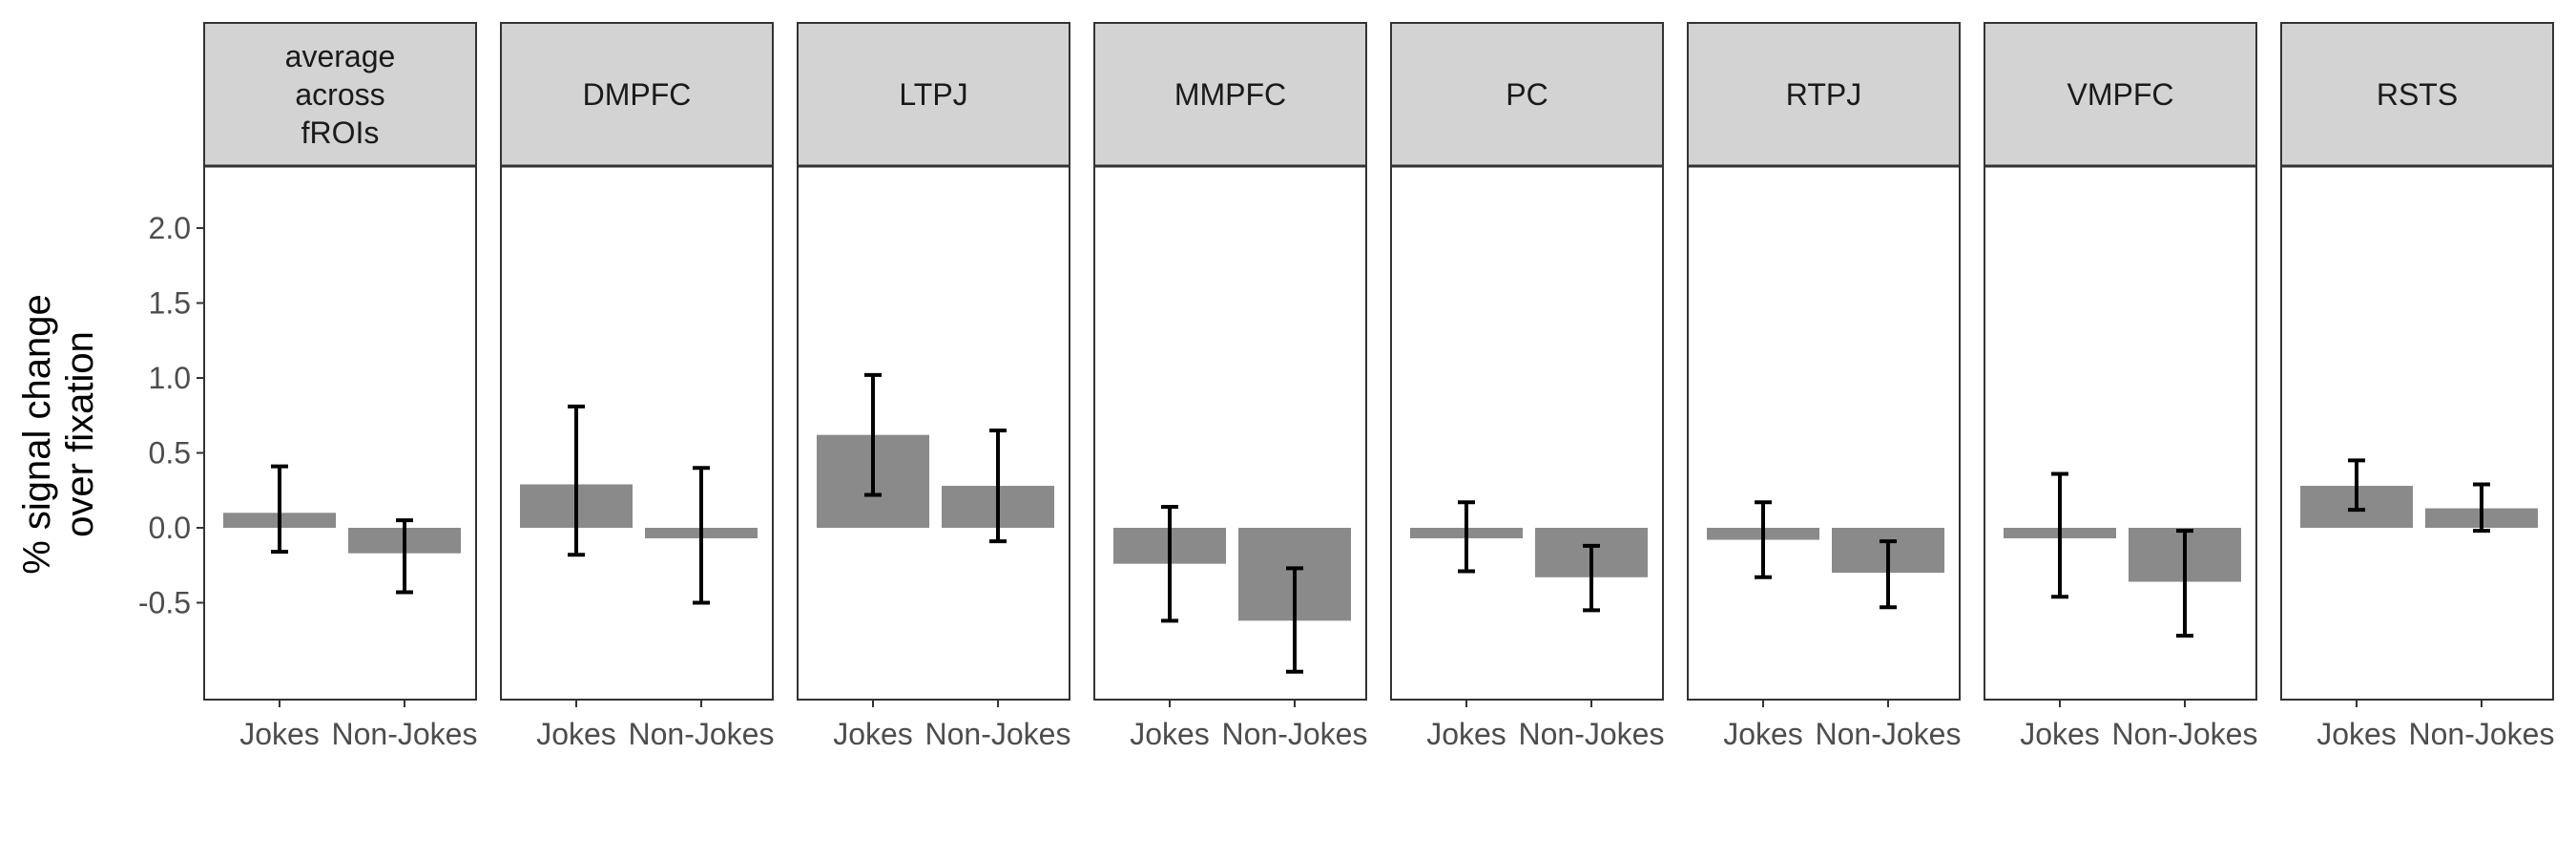 Image resolution: width=2576 pixels, height=859 pixels. I want to click on facet-panel: MMPFC Jokes Non-Jokes, so click(1230, 386).